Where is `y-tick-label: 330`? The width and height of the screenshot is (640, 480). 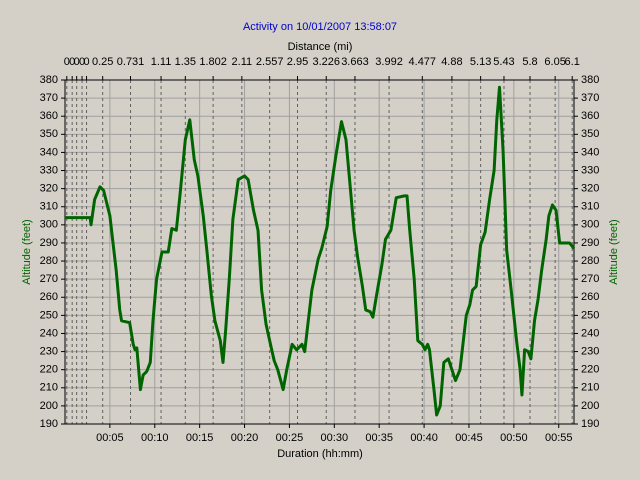 y-tick-label: 330 is located at coordinates (49, 170).